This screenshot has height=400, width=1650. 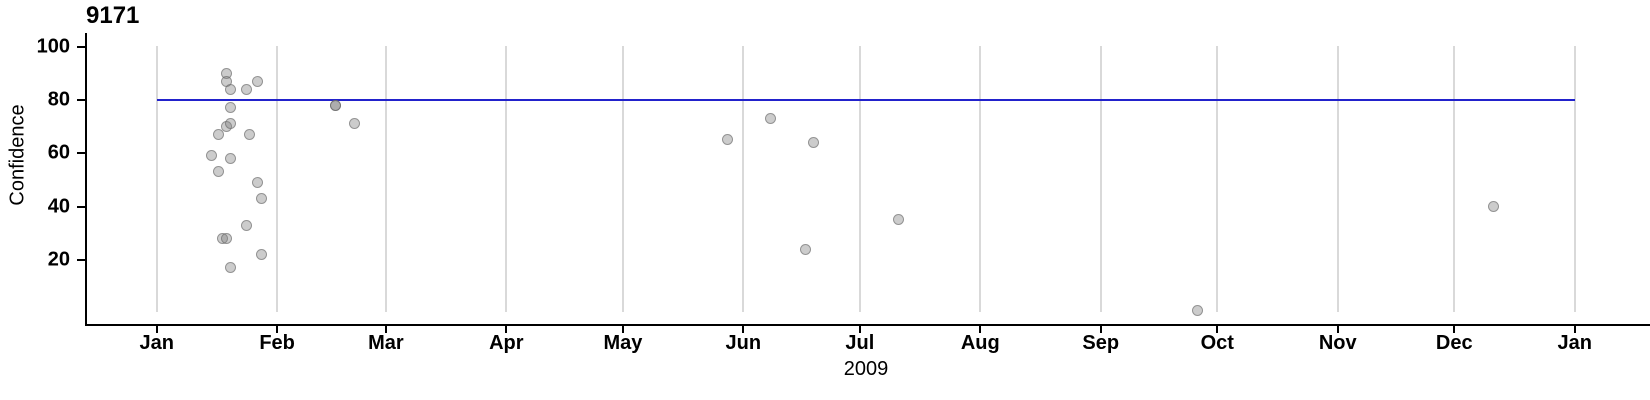 What do you see at coordinates (58, 152) in the screenshot?
I see `y-tick-label: 60` at bounding box center [58, 152].